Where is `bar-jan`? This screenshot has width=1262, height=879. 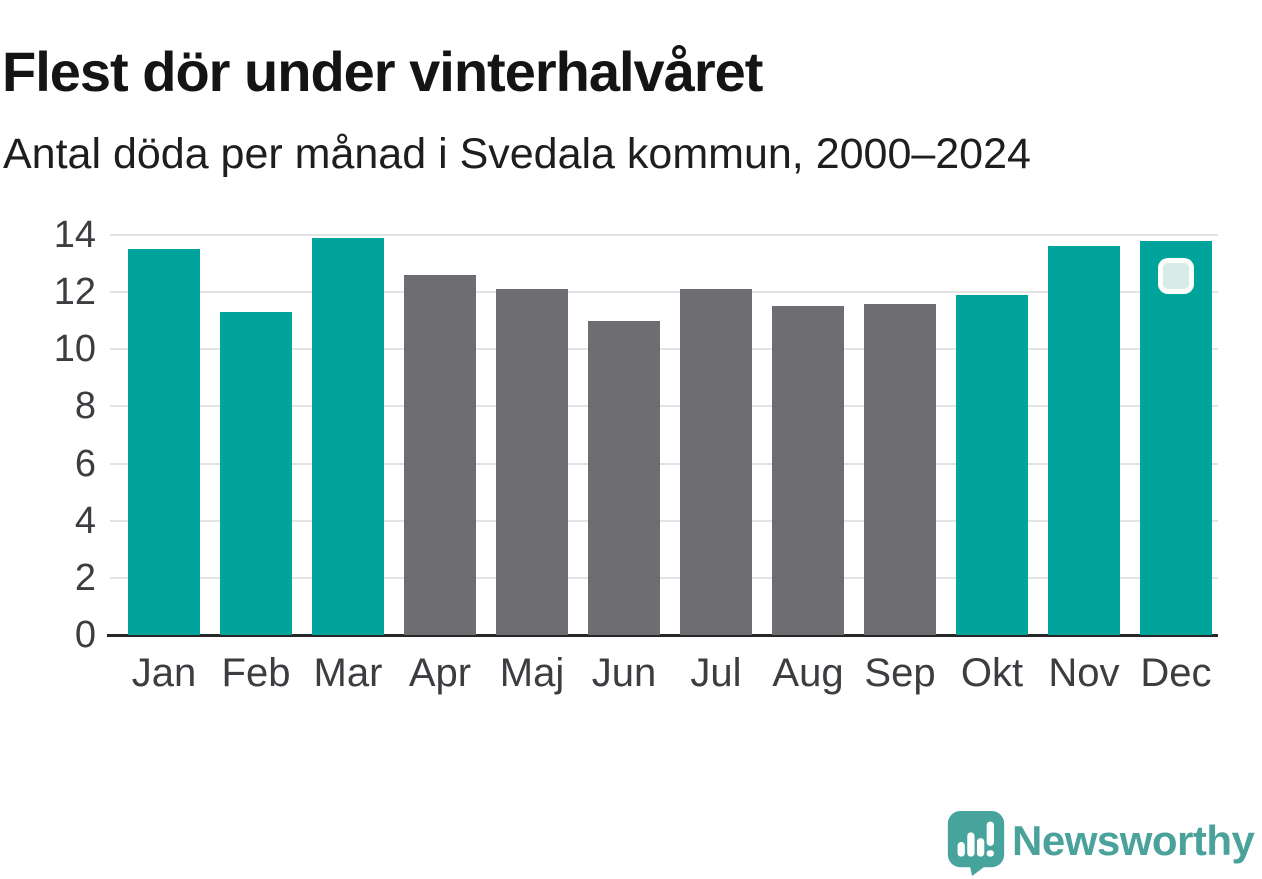 bar-jan is located at coordinates (164, 442).